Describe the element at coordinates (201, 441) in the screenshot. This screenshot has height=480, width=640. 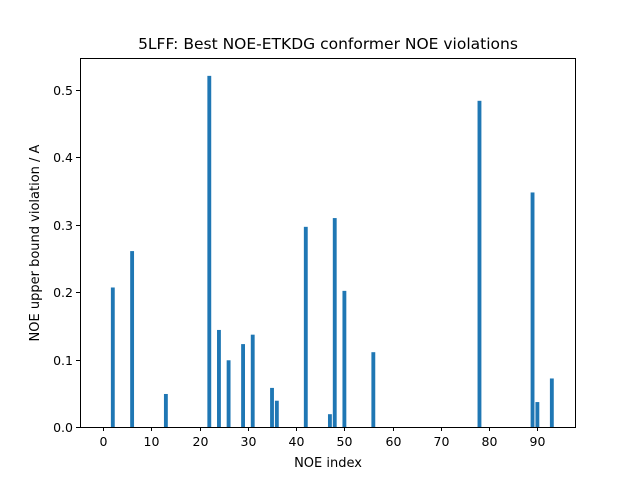
I see `x-tick-label: 20` at that location.